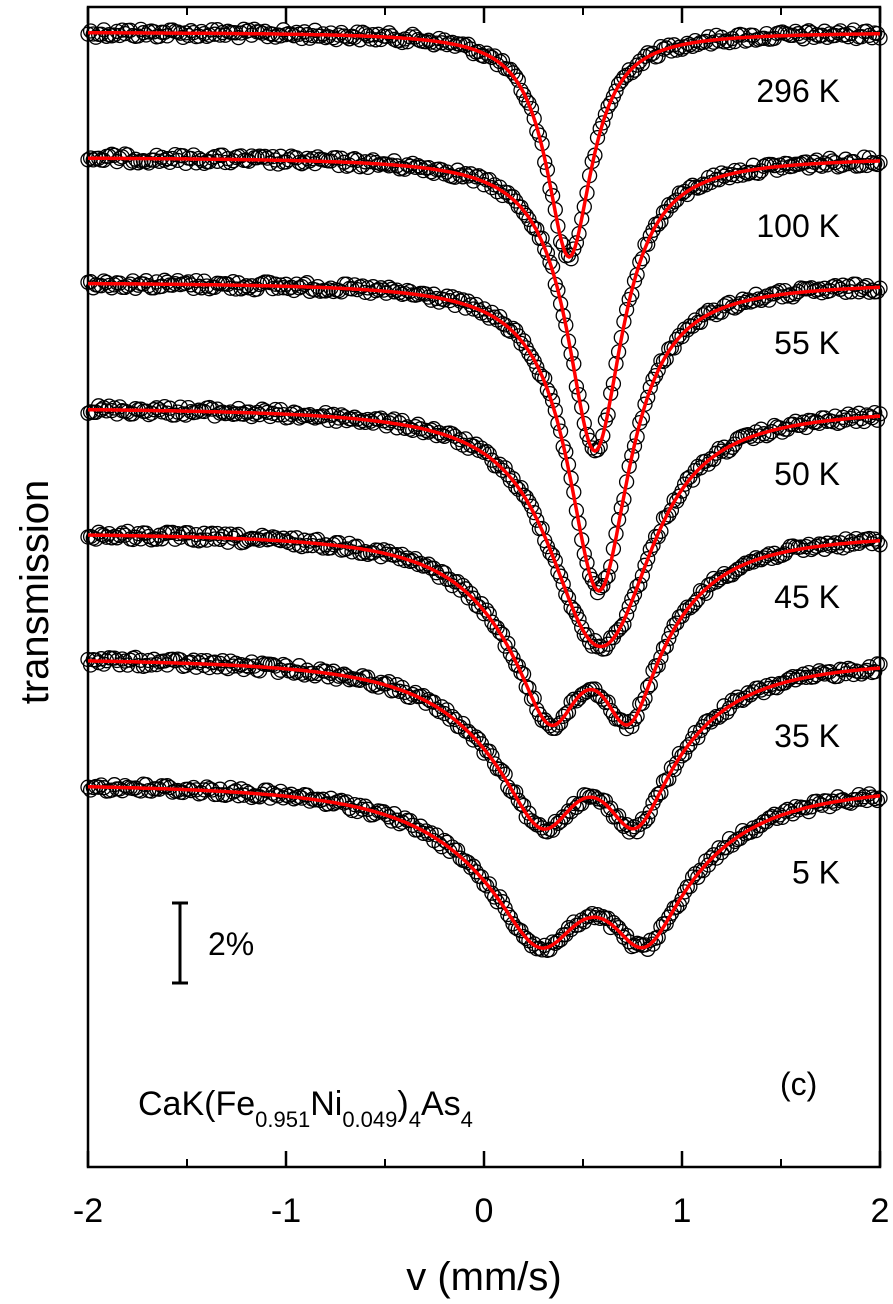 Image resolution: width=893 pixels, height=1304 pixels. I want to click on temperature-label: 45 K, so click(807, 597).